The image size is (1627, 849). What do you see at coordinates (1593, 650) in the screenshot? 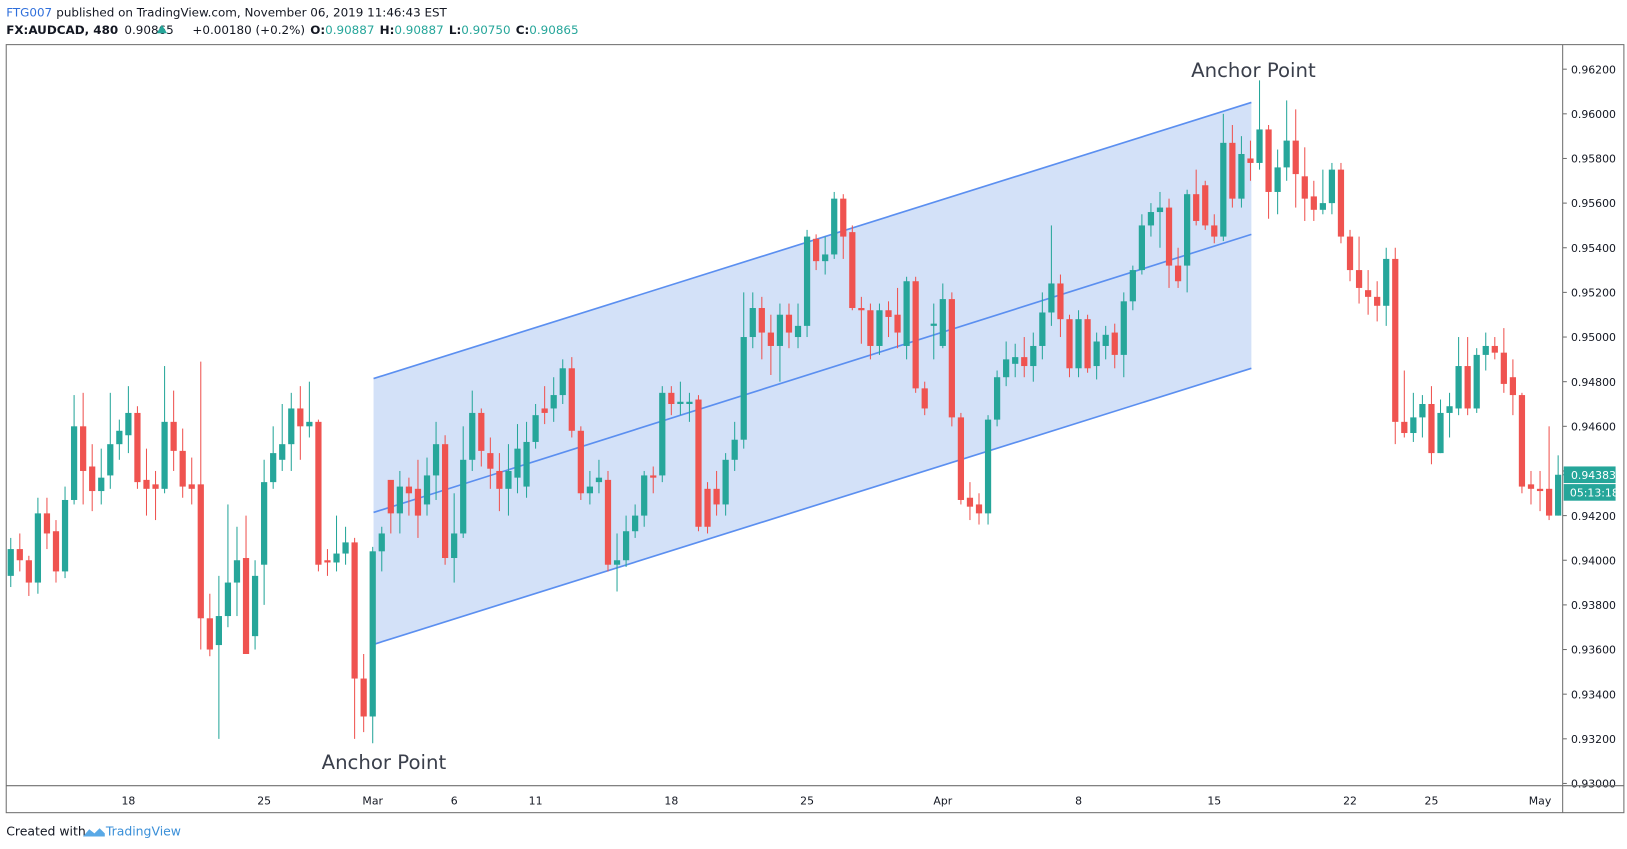
I see `y-tick-label: 0.93600` at bounding box center [1593, 650].